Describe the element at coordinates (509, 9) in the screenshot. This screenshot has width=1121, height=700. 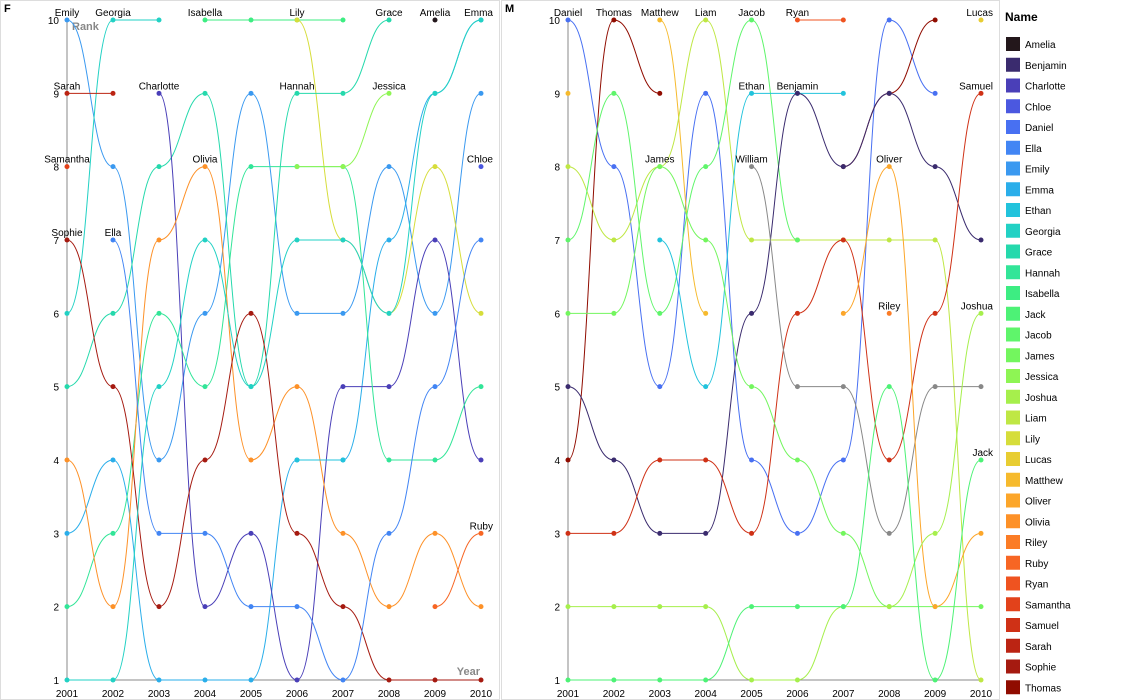
I see `panel-label: M` at that location.